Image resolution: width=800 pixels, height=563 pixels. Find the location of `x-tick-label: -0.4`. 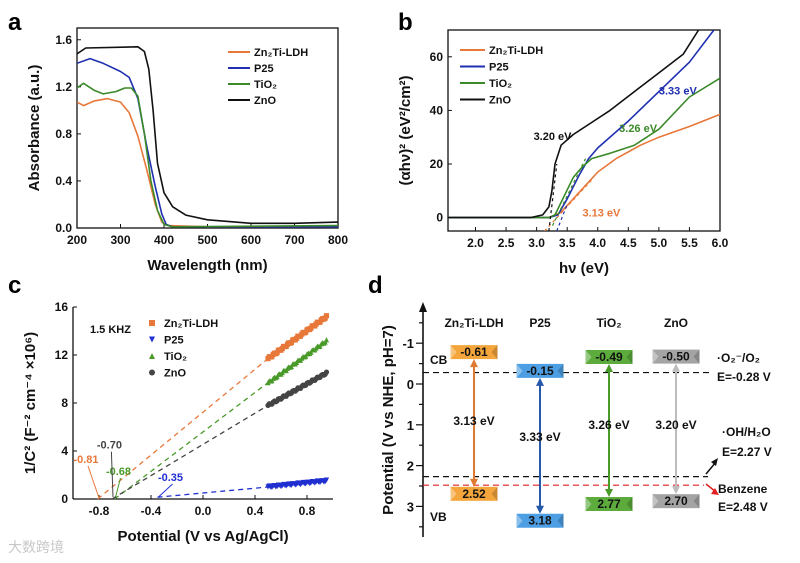

x-tick-label: -0.4 is located at coordinates (151, 511).